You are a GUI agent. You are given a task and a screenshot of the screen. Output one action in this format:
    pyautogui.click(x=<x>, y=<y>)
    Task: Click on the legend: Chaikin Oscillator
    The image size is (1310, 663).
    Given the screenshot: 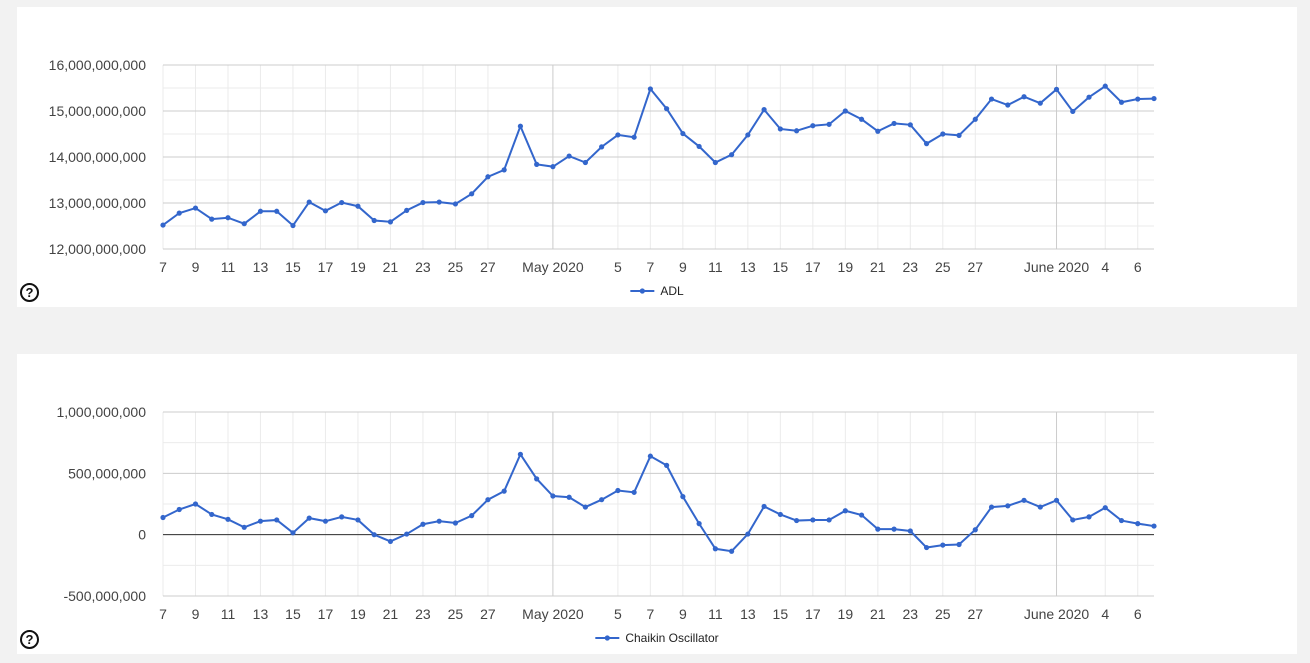 What is the action you would take?
    pyautogui.click(x=657, y=638)
    